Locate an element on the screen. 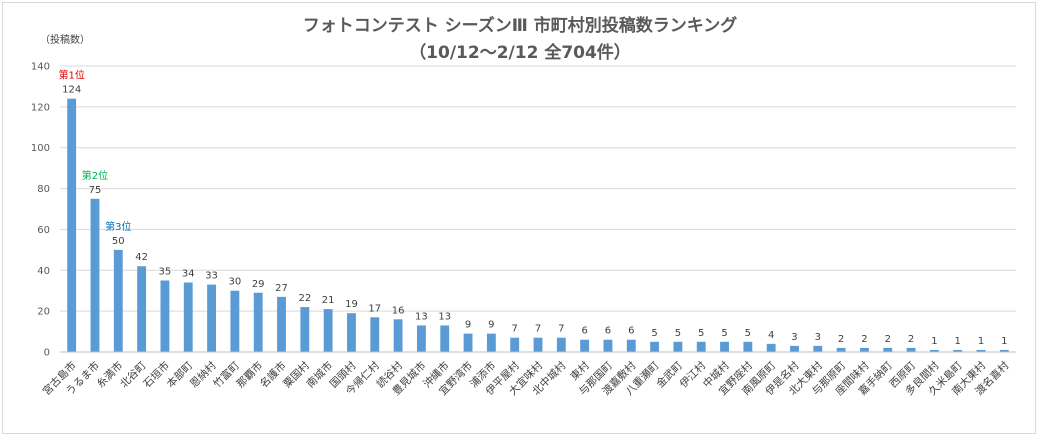 The image size is (1040, 438). data-label: 21 is located at coordinates (328, 300).